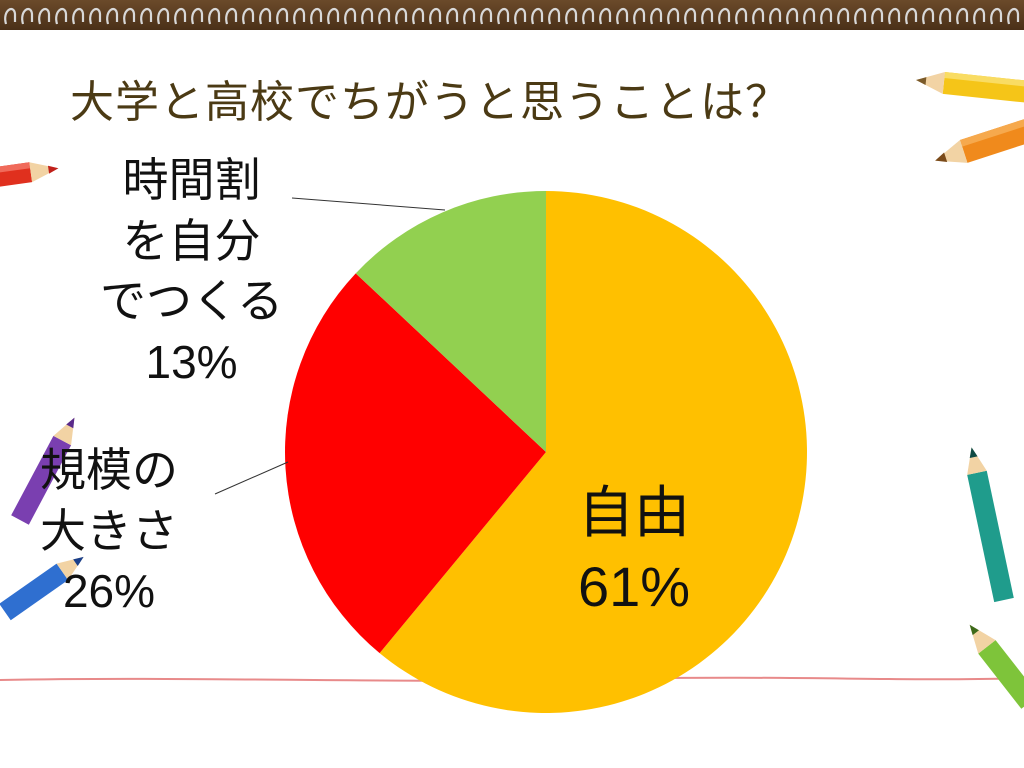  Describe the element at coordinates (191, 271) in the screenshot. I see `data-label-jikanwari: 時間割 を自分 でつくる 13%` at that location.